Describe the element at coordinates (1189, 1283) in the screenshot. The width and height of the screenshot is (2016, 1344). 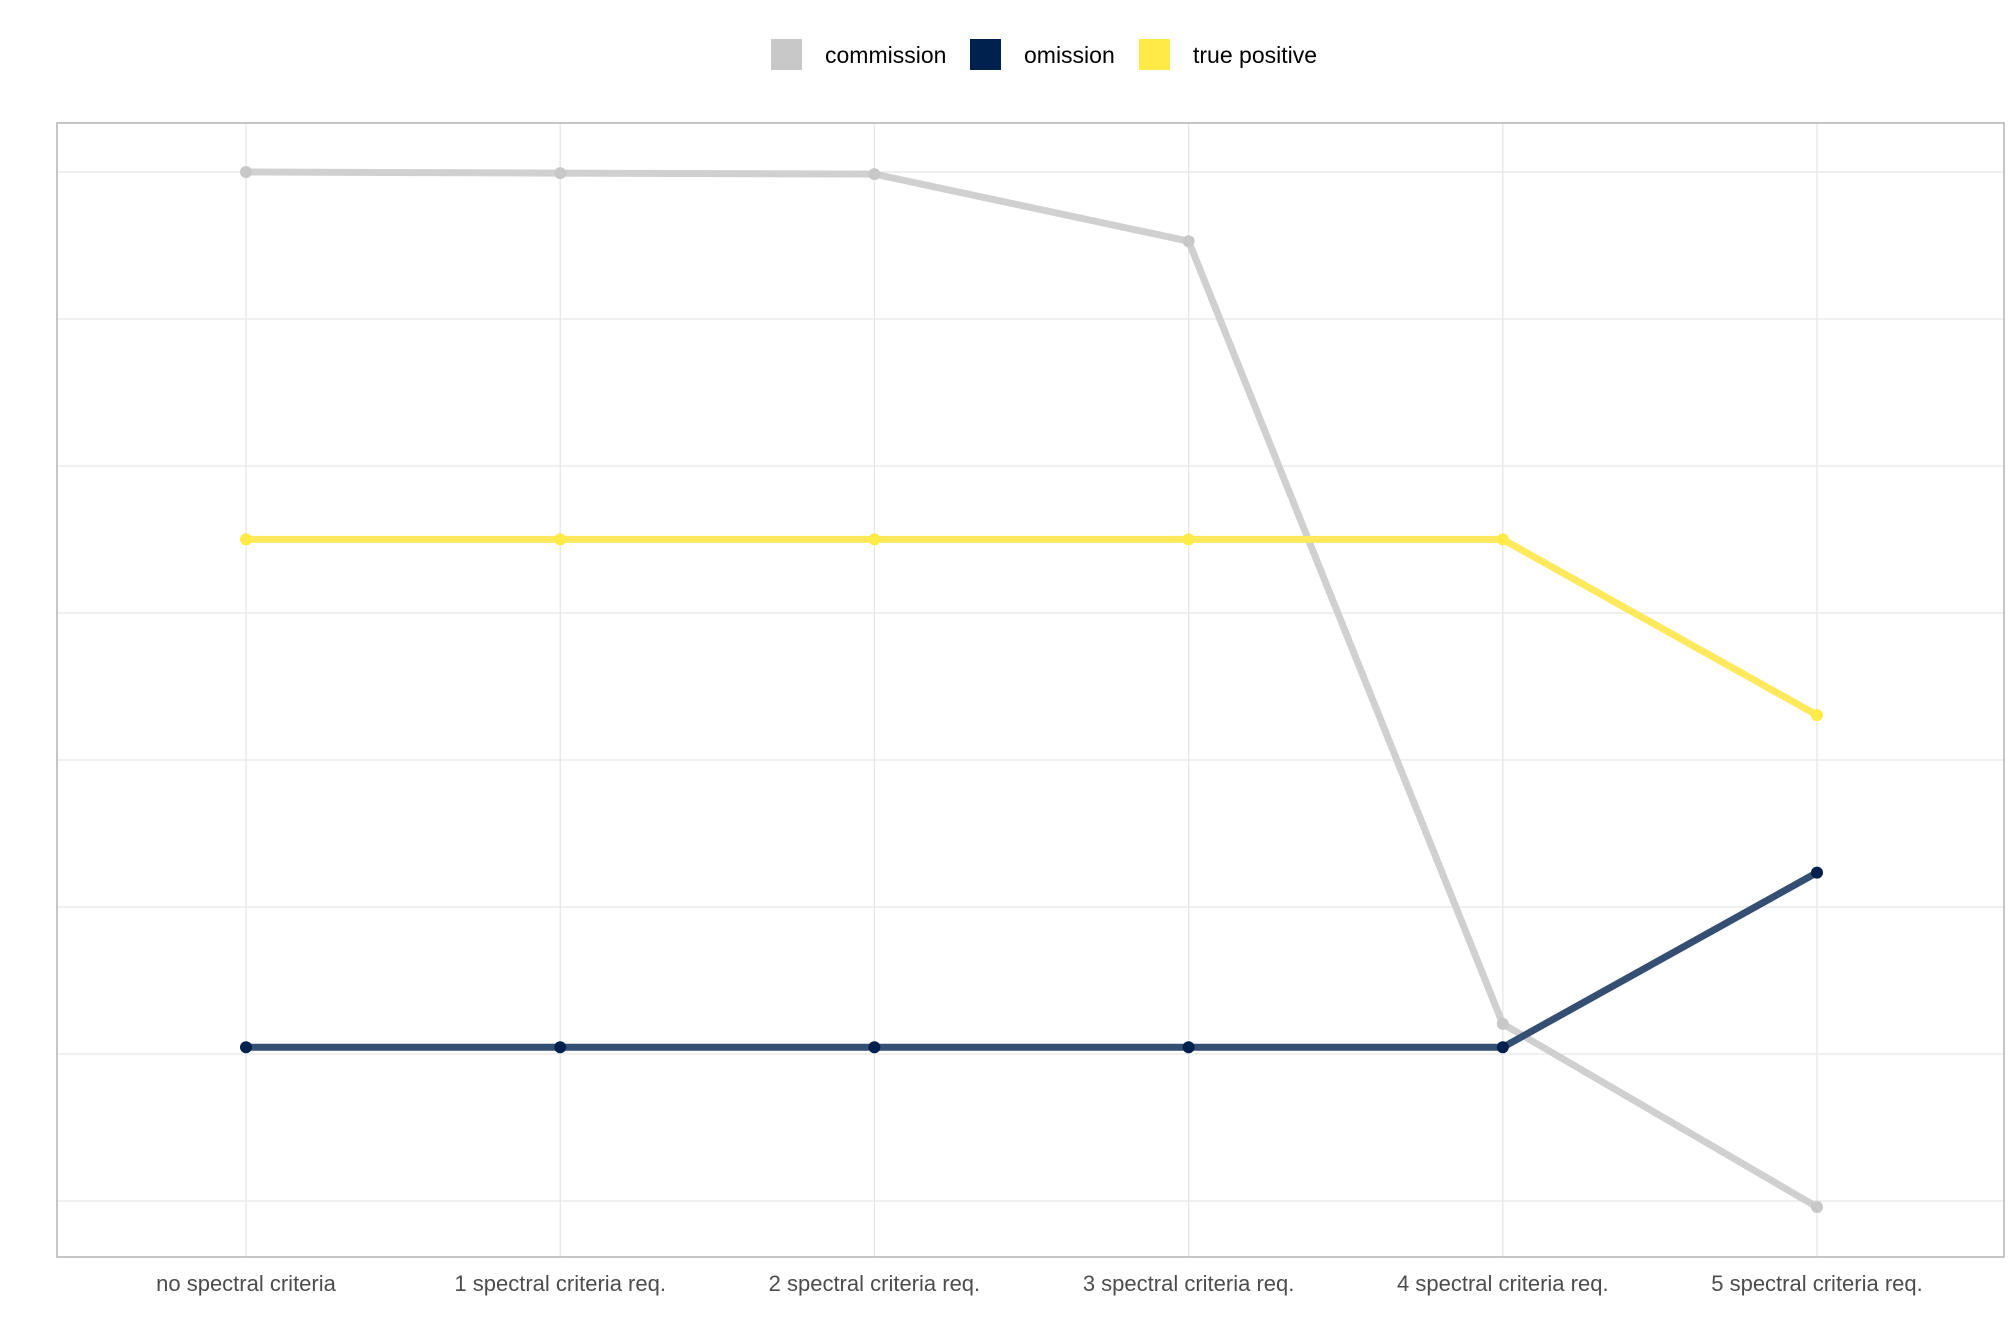
I see `x-tick-label: 3 spectral criteria req.` at that location.